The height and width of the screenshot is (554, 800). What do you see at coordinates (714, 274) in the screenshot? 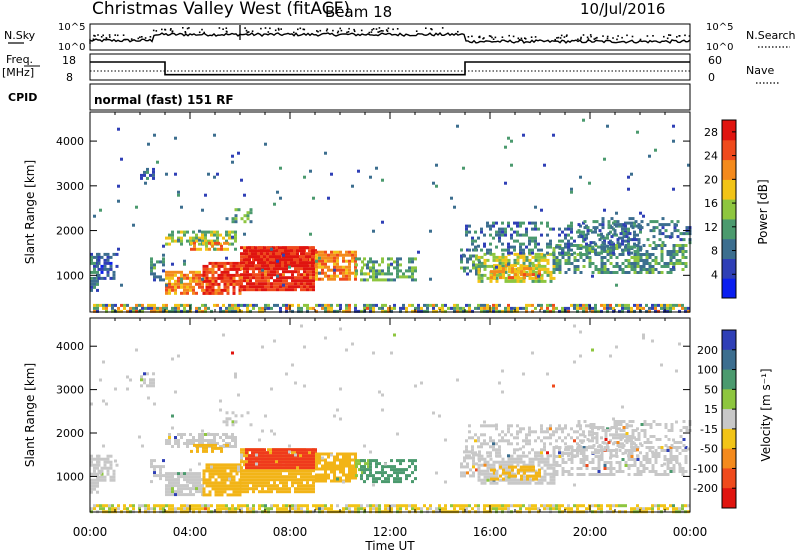
I see `power-colorbar-tick-label: 4` at bounding box center [714, 274].